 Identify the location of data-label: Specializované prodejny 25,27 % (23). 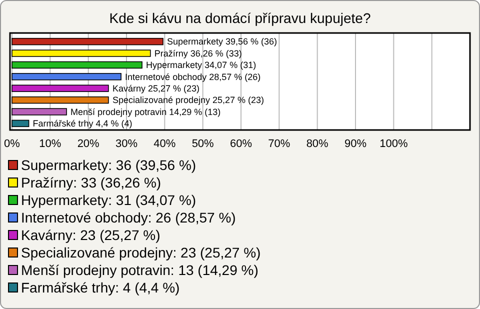
(188, 100).